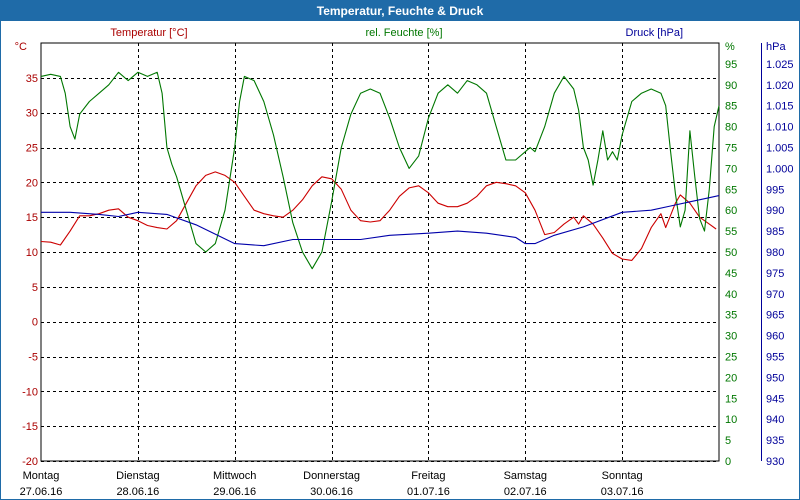 The width and height of the screenshot is (800, 500). I want to click on right-tick-label: 940, so click(775, 420).